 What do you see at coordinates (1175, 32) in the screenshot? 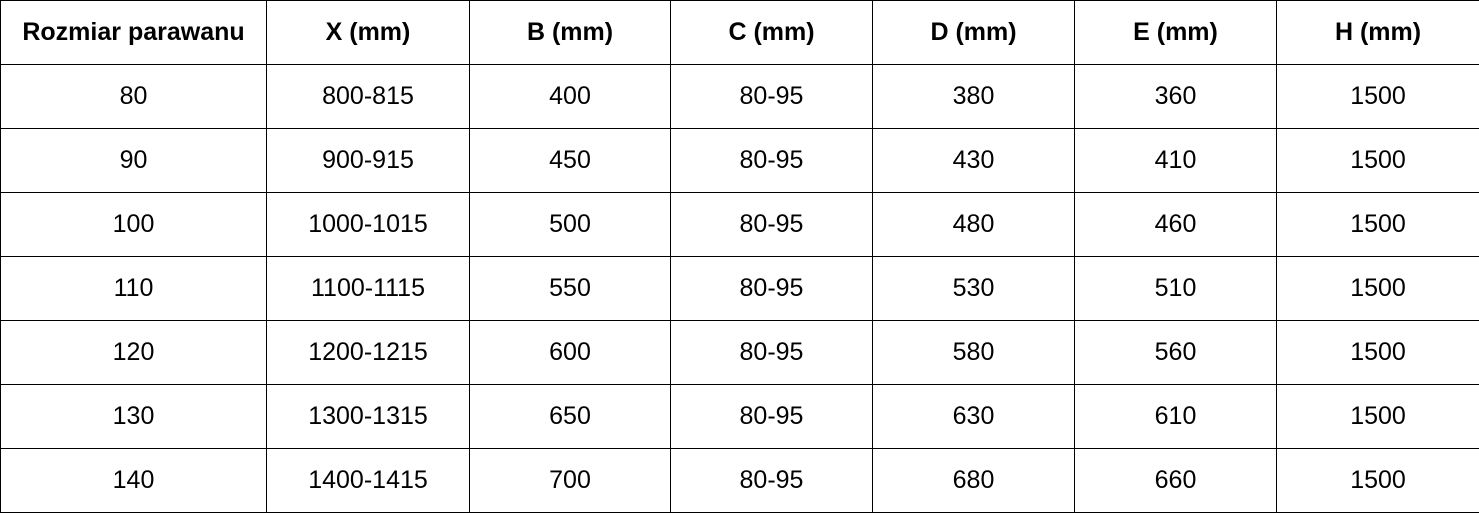
I see `column-header: E (mm)` at bounding box center [1175, 32].